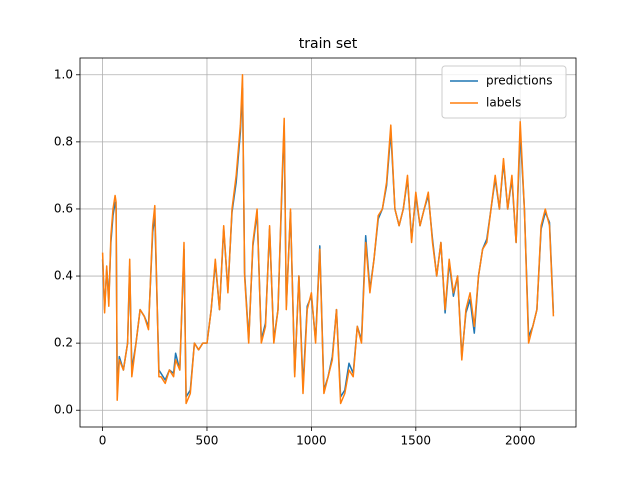 This screenshot has width=640, height=480. Describe the element at coordinates (207, 441) in the screenshot. I see `x-tick-label: 500` at that location.